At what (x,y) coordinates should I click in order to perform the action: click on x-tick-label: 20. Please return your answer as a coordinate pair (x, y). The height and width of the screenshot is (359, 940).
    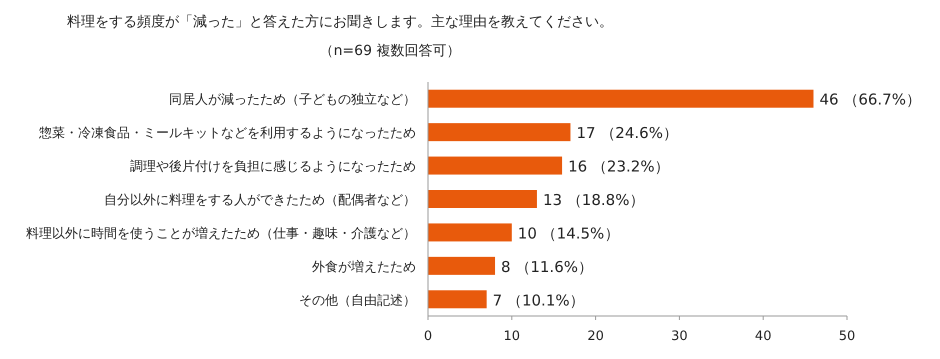
    Looking at the image, I should click on (595, 336).